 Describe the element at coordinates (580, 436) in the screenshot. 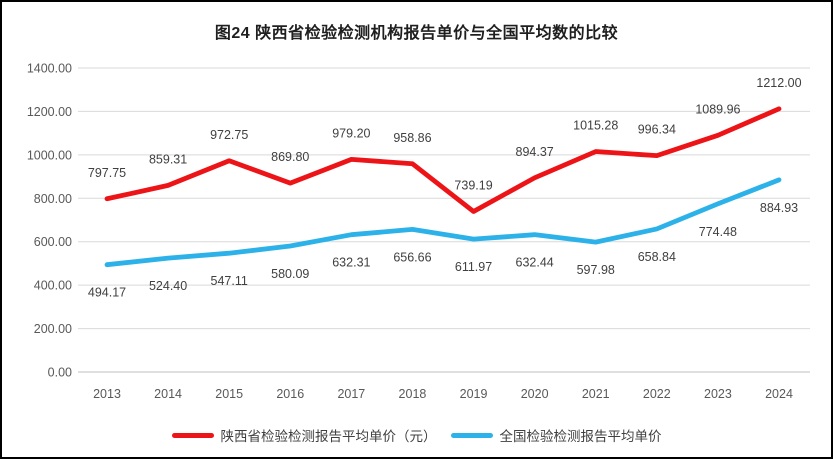

I see `legend-label-national: 全国检验检测报告平均单价` at that location.